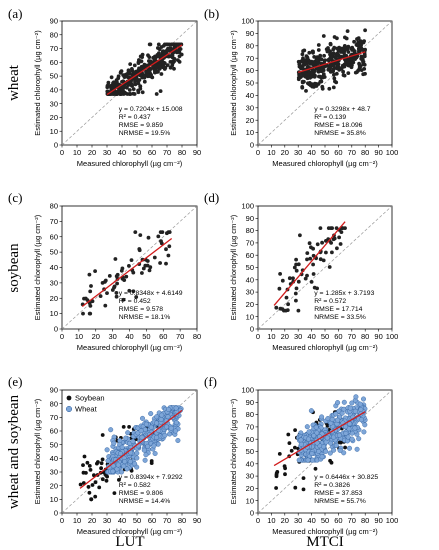 This screenshot has height=550, width=439. Describe the element at coordinates (338, 309) in the screenshot. I see `stats-line: RMSE = 17.714` at that location.